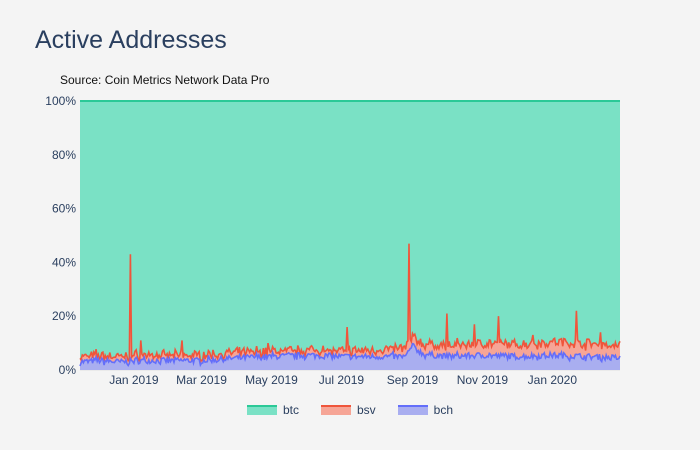 The height and width of the screenshot is (450, 700). Describe the element at coordinates (64, 316) in the screenshot. I see `y-tick-label: 20%` at that location.